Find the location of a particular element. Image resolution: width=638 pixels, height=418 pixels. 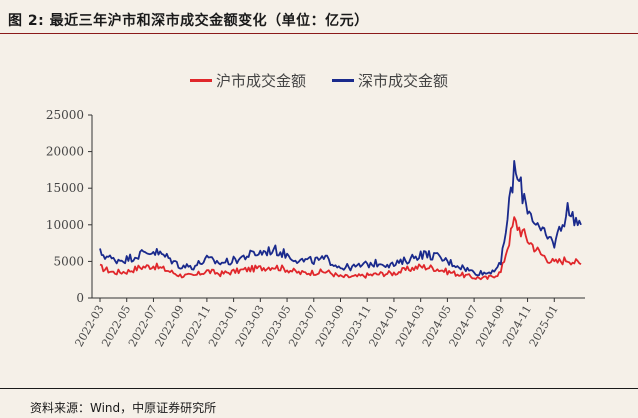

legend-label-sh: 沪市成交金额 is located at coordinates (260, 81).